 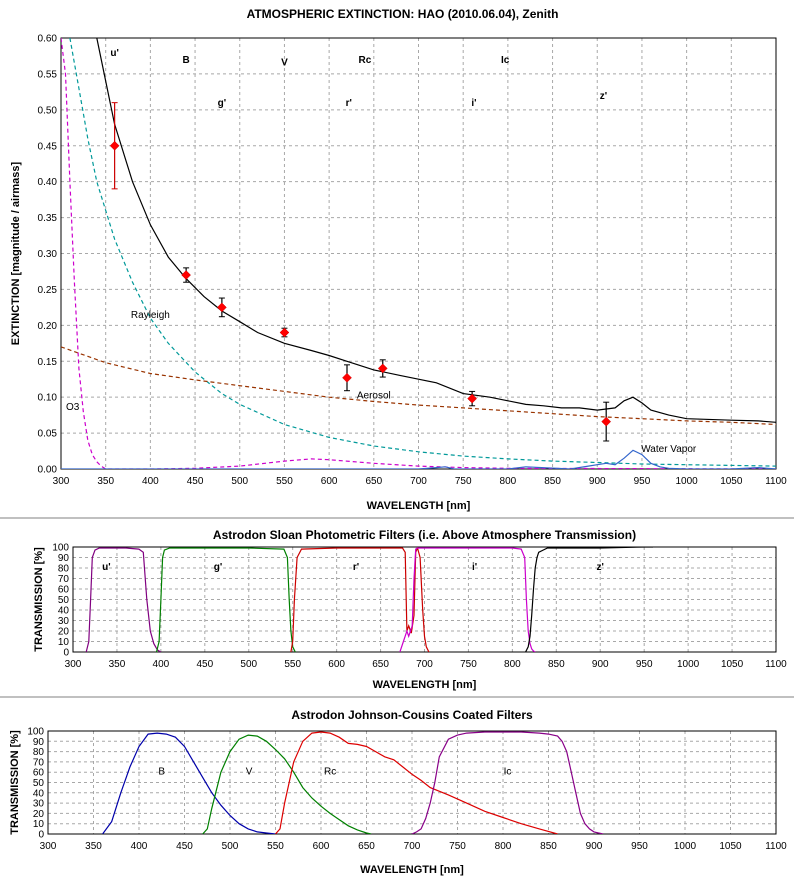 I want to click on x-tick-label: 550, so click(x=284, y=481).